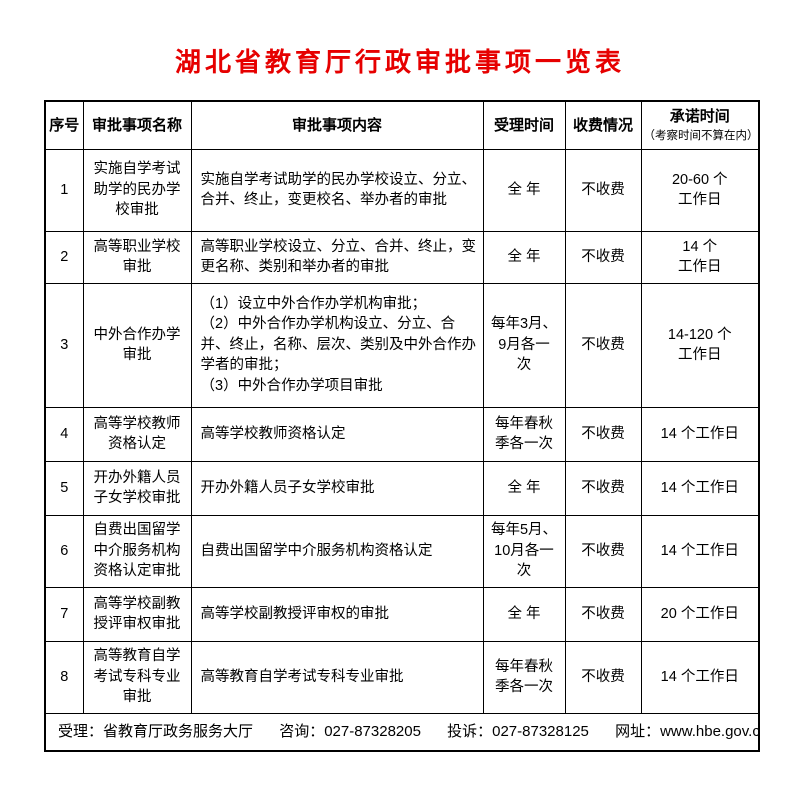  I want to click on cell-content: 高等教育自学考试专科专业审批, so click(337, 677).